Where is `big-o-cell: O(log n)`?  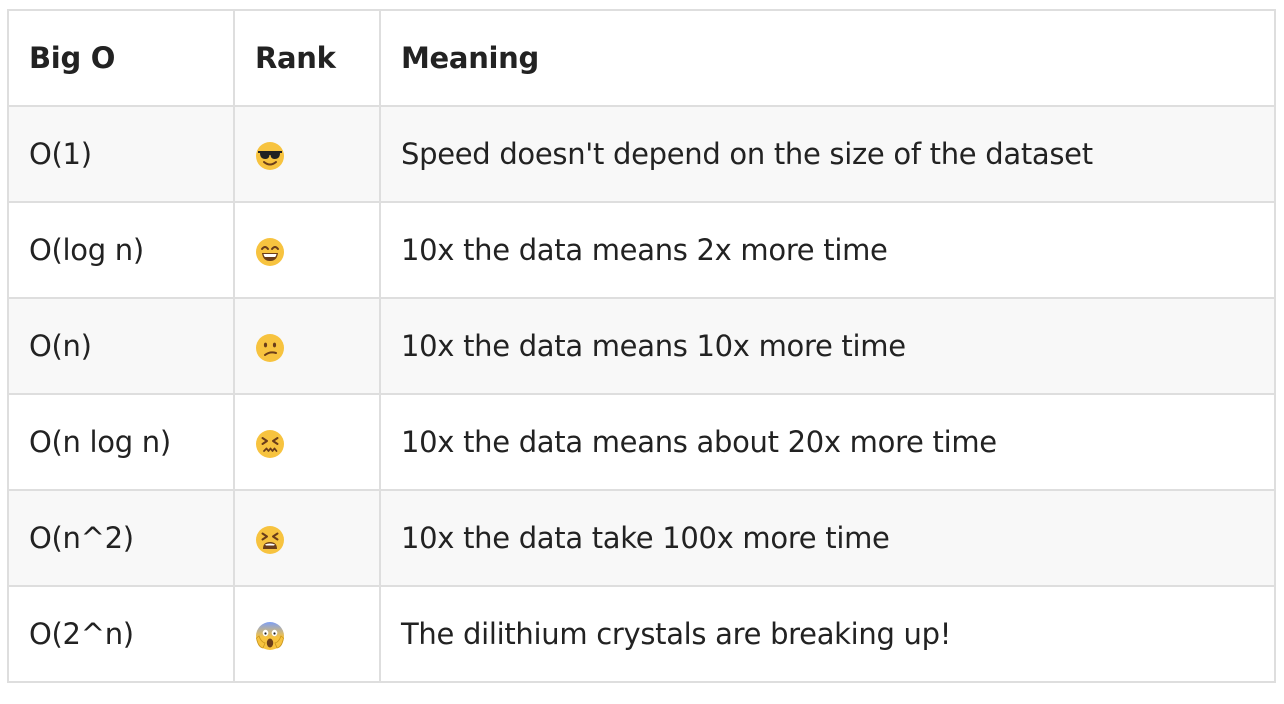
big-o-cell: O(log n) is located at coordinates (121, 250).